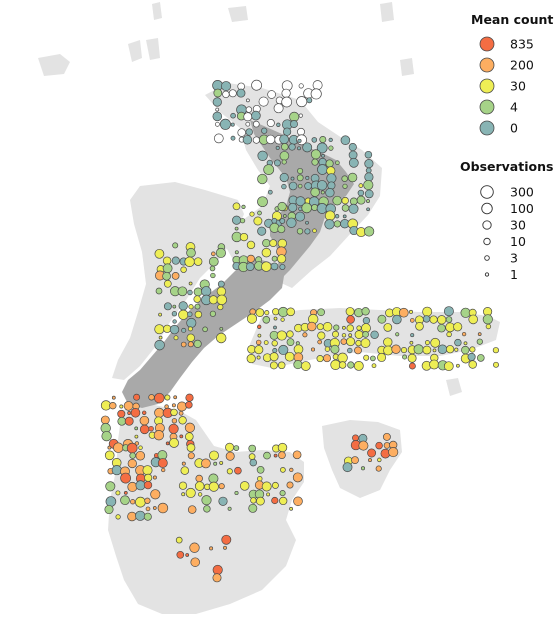  What do you see at coordinates (518, 241) in the screenshot?
I see `legend-observation-label: 10` at bounding box center [518, 241].